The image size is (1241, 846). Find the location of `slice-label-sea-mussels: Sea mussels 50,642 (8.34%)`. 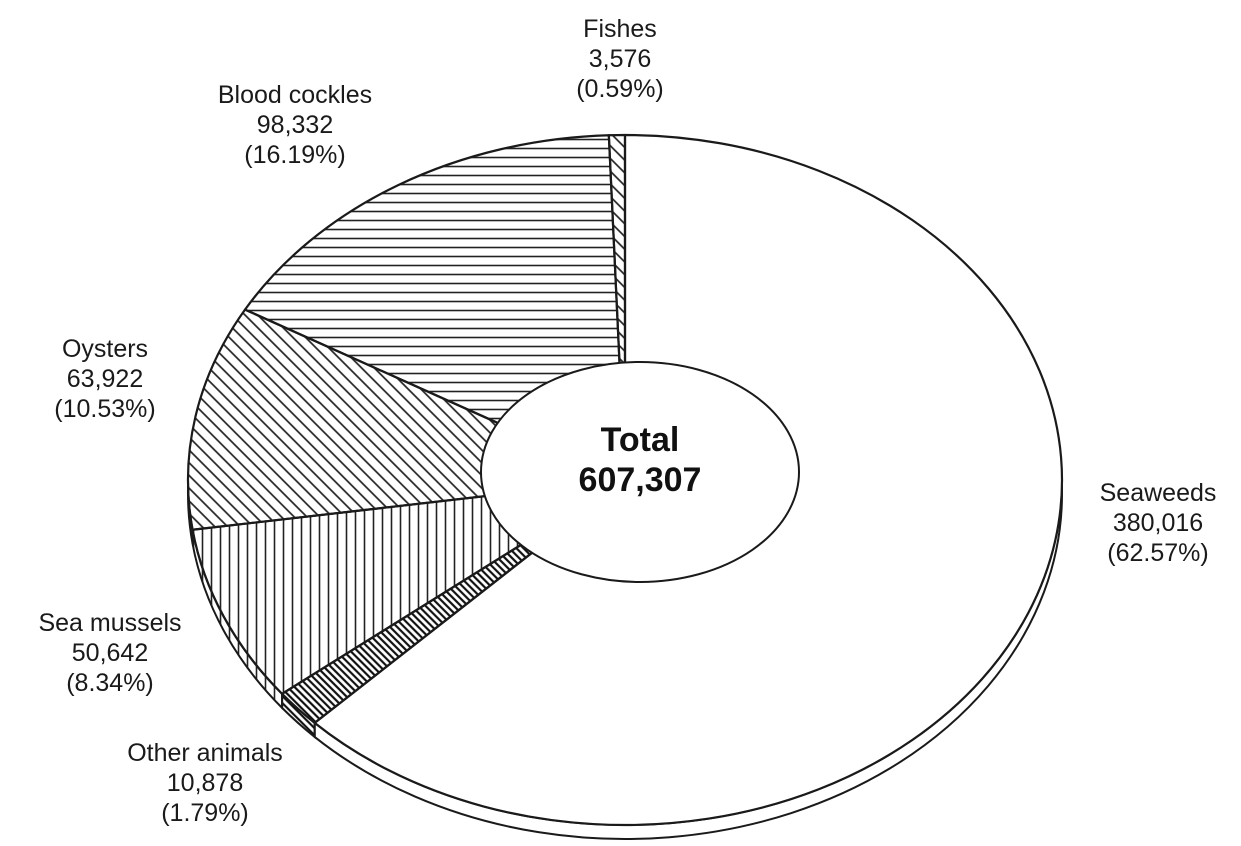

slice-label-sea-mussels: Sea mussels 50,642 (8.34%) is located at coordinates (110, 653).